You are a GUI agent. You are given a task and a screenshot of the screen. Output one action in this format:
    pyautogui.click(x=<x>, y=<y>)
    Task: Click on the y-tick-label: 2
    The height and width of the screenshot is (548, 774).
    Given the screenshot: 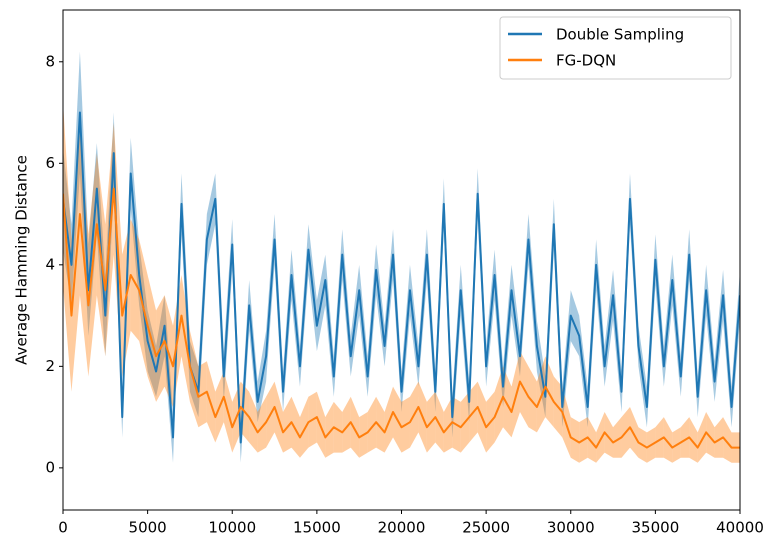 What is the action you would take?
    pyautogui.click(x=50, y=366)
    